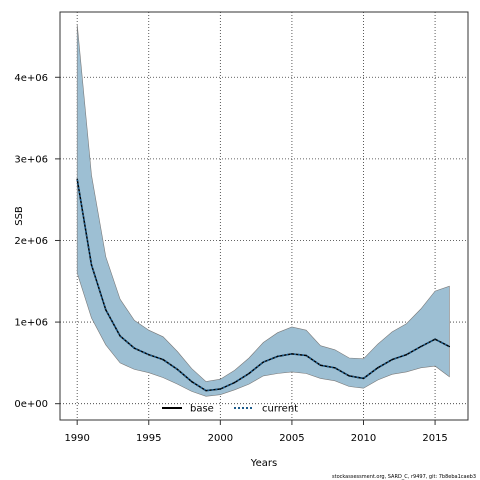  Describe the element at coordinates (406, 355) in the screenshot. I see `point-current-2013` at that location.